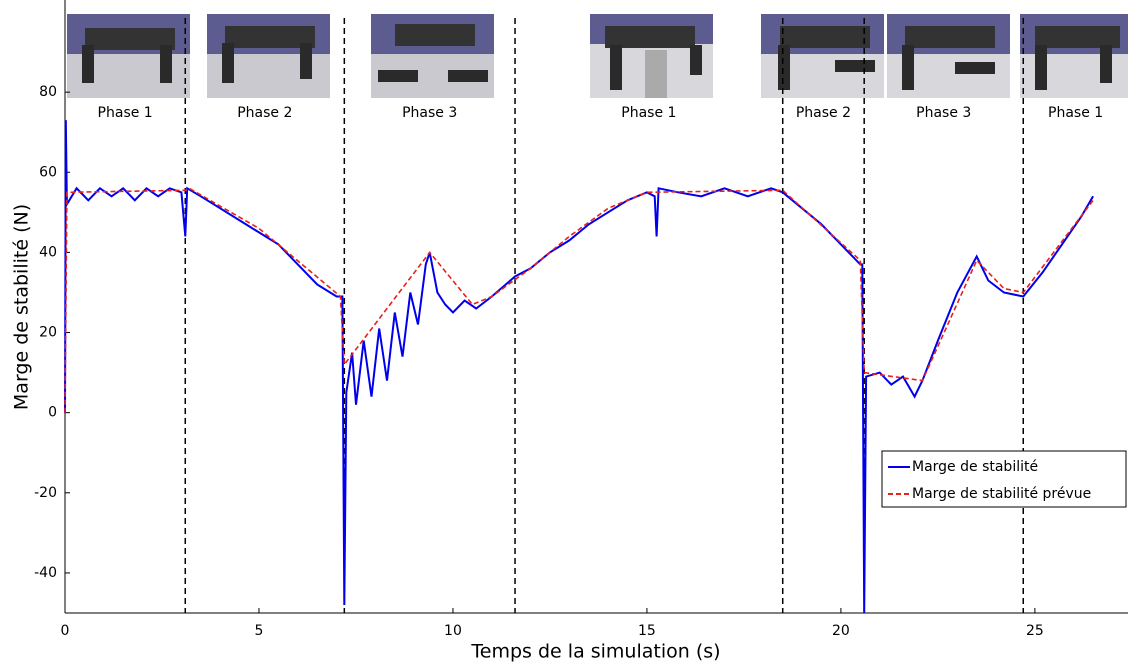  Describe the element at coordinates (48, 172) in the screenshot. I see `y-tick-label: 60` at that location.